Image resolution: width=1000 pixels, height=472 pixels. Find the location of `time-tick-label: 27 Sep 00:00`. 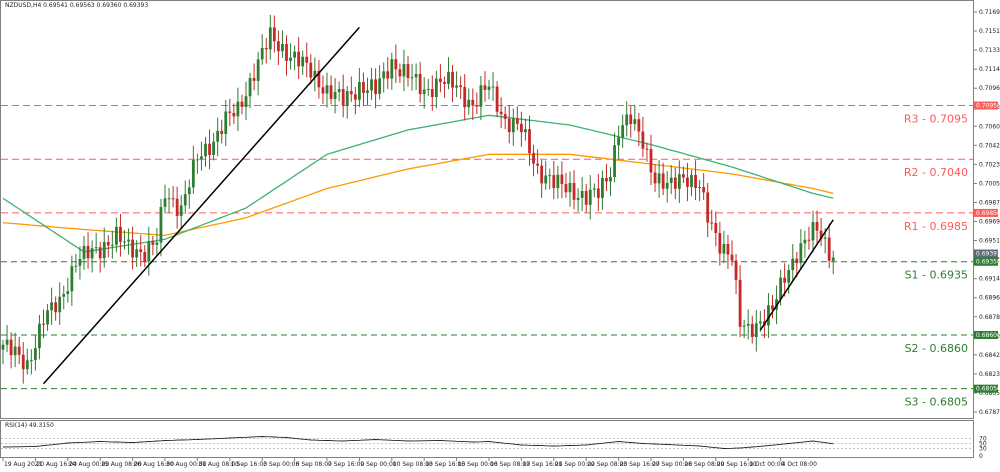

time-tick-label: 27 Sep 00:00 is located at coordinates (672, 464).